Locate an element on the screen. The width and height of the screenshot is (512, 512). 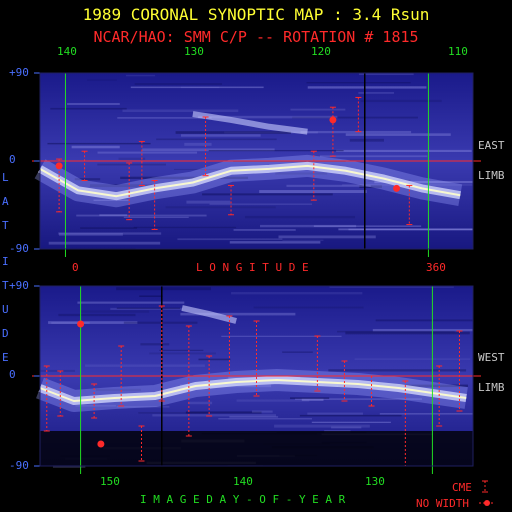
latitude-letter: D is located at coordinates (5, 333).